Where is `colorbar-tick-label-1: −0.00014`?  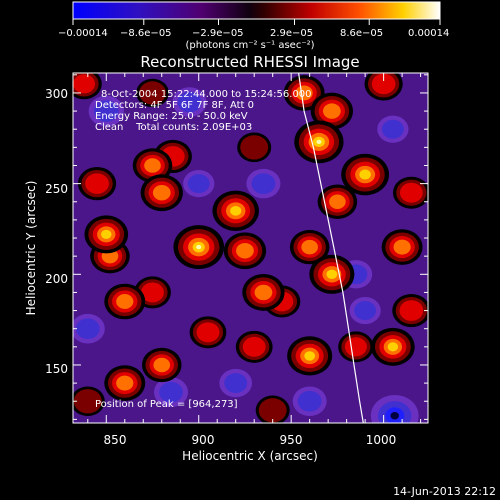
colorbar-tick-label-1: −0.00014 is located at coordinates (83, 33).